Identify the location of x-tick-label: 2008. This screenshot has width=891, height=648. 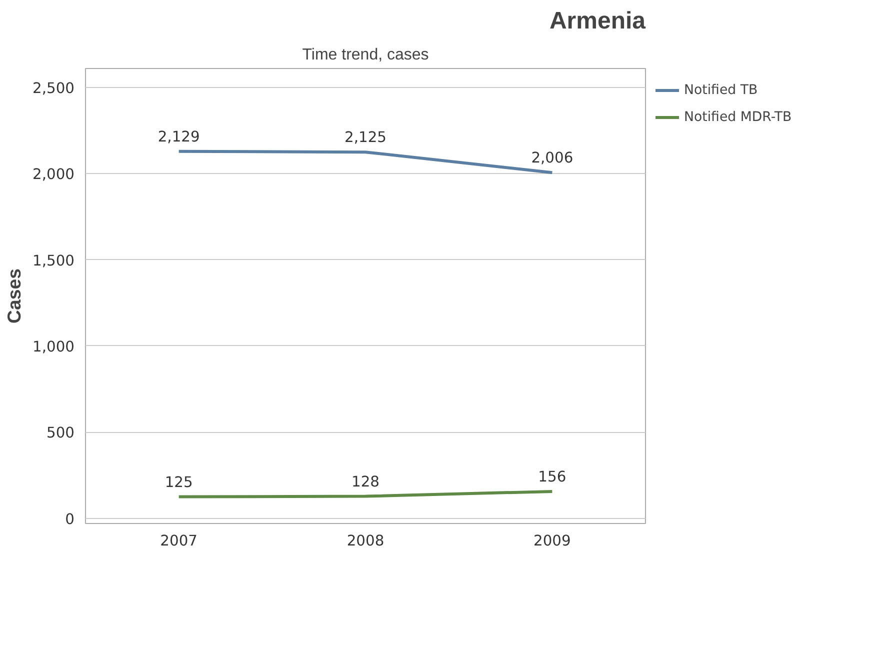
(365, 541).